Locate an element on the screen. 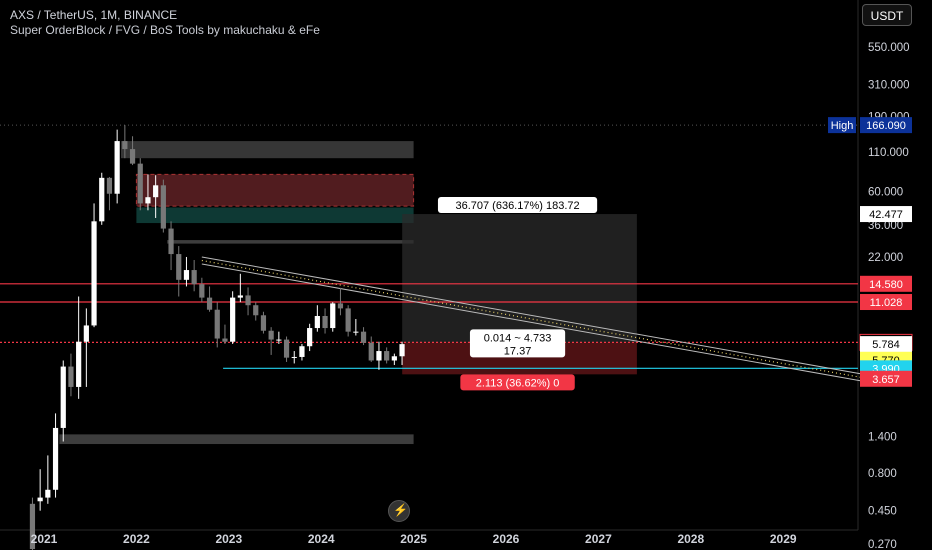 This screenshot has height=550, width=932. price-tag-0: High 166.090 is located at coordinates (870, 125).